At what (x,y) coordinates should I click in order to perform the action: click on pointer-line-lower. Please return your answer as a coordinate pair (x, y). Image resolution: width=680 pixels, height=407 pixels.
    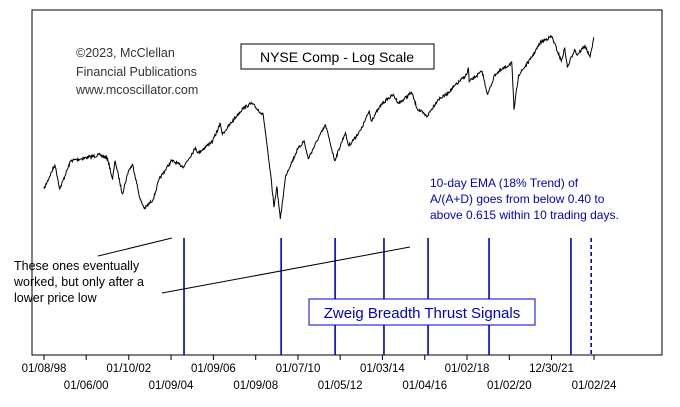
    Looking at the image, I should click on (286, 270).